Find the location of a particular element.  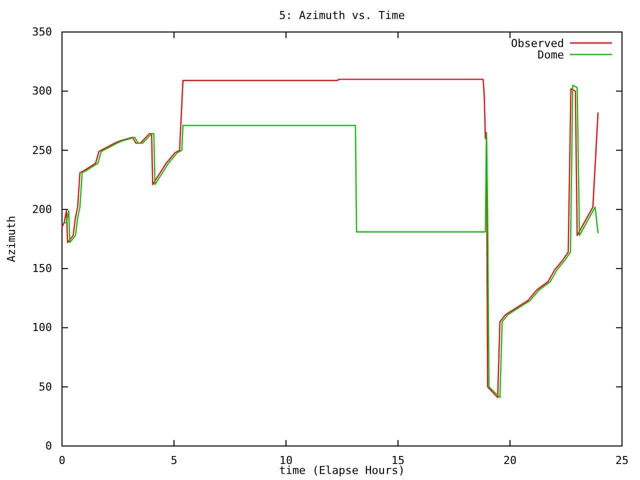

x-tick-label: 0 is located at coordinates (62, 460).